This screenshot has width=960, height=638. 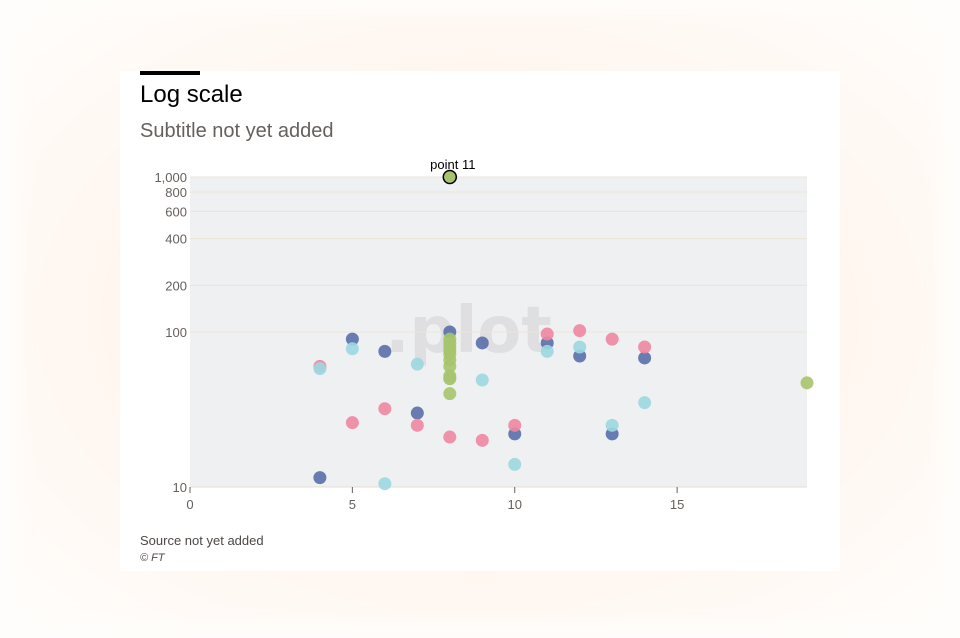 I want to click on y-tick-label: 400, so click(x=176, y=239).